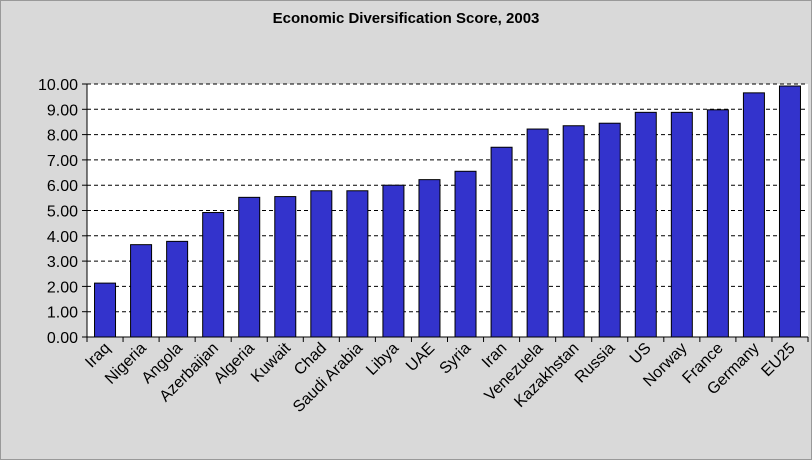 The image size is (812, 460). What do you see at coordinates (62, 161) in the screenshot?
I see `y-tick-label: 7.00` at bounding box center [62, 161].